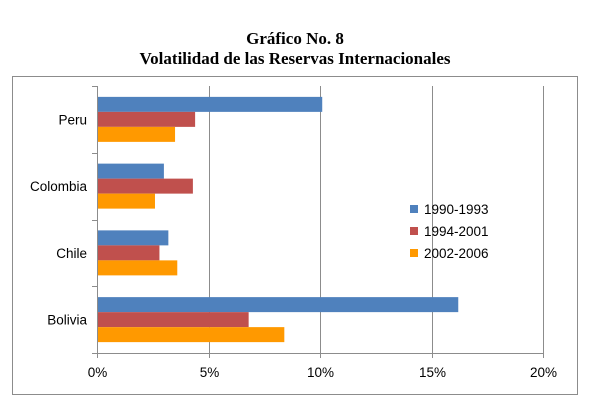 The width and height of the screenshot is (590, 417). I want to click on y-tick-label: Chile, so click(71, 253).